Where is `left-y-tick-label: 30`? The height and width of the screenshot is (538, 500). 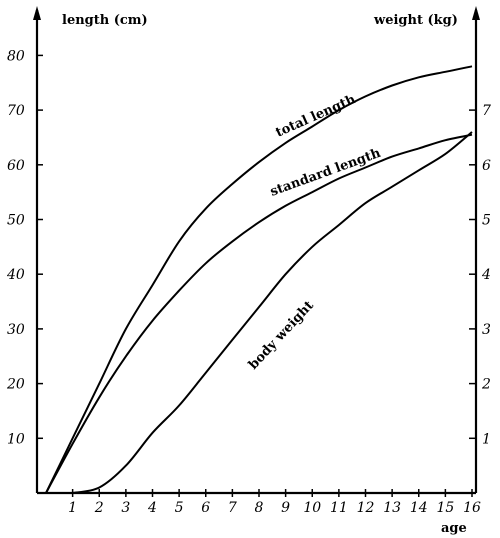 left-y-tick-label: 30 is located at coordinates (16, 330).